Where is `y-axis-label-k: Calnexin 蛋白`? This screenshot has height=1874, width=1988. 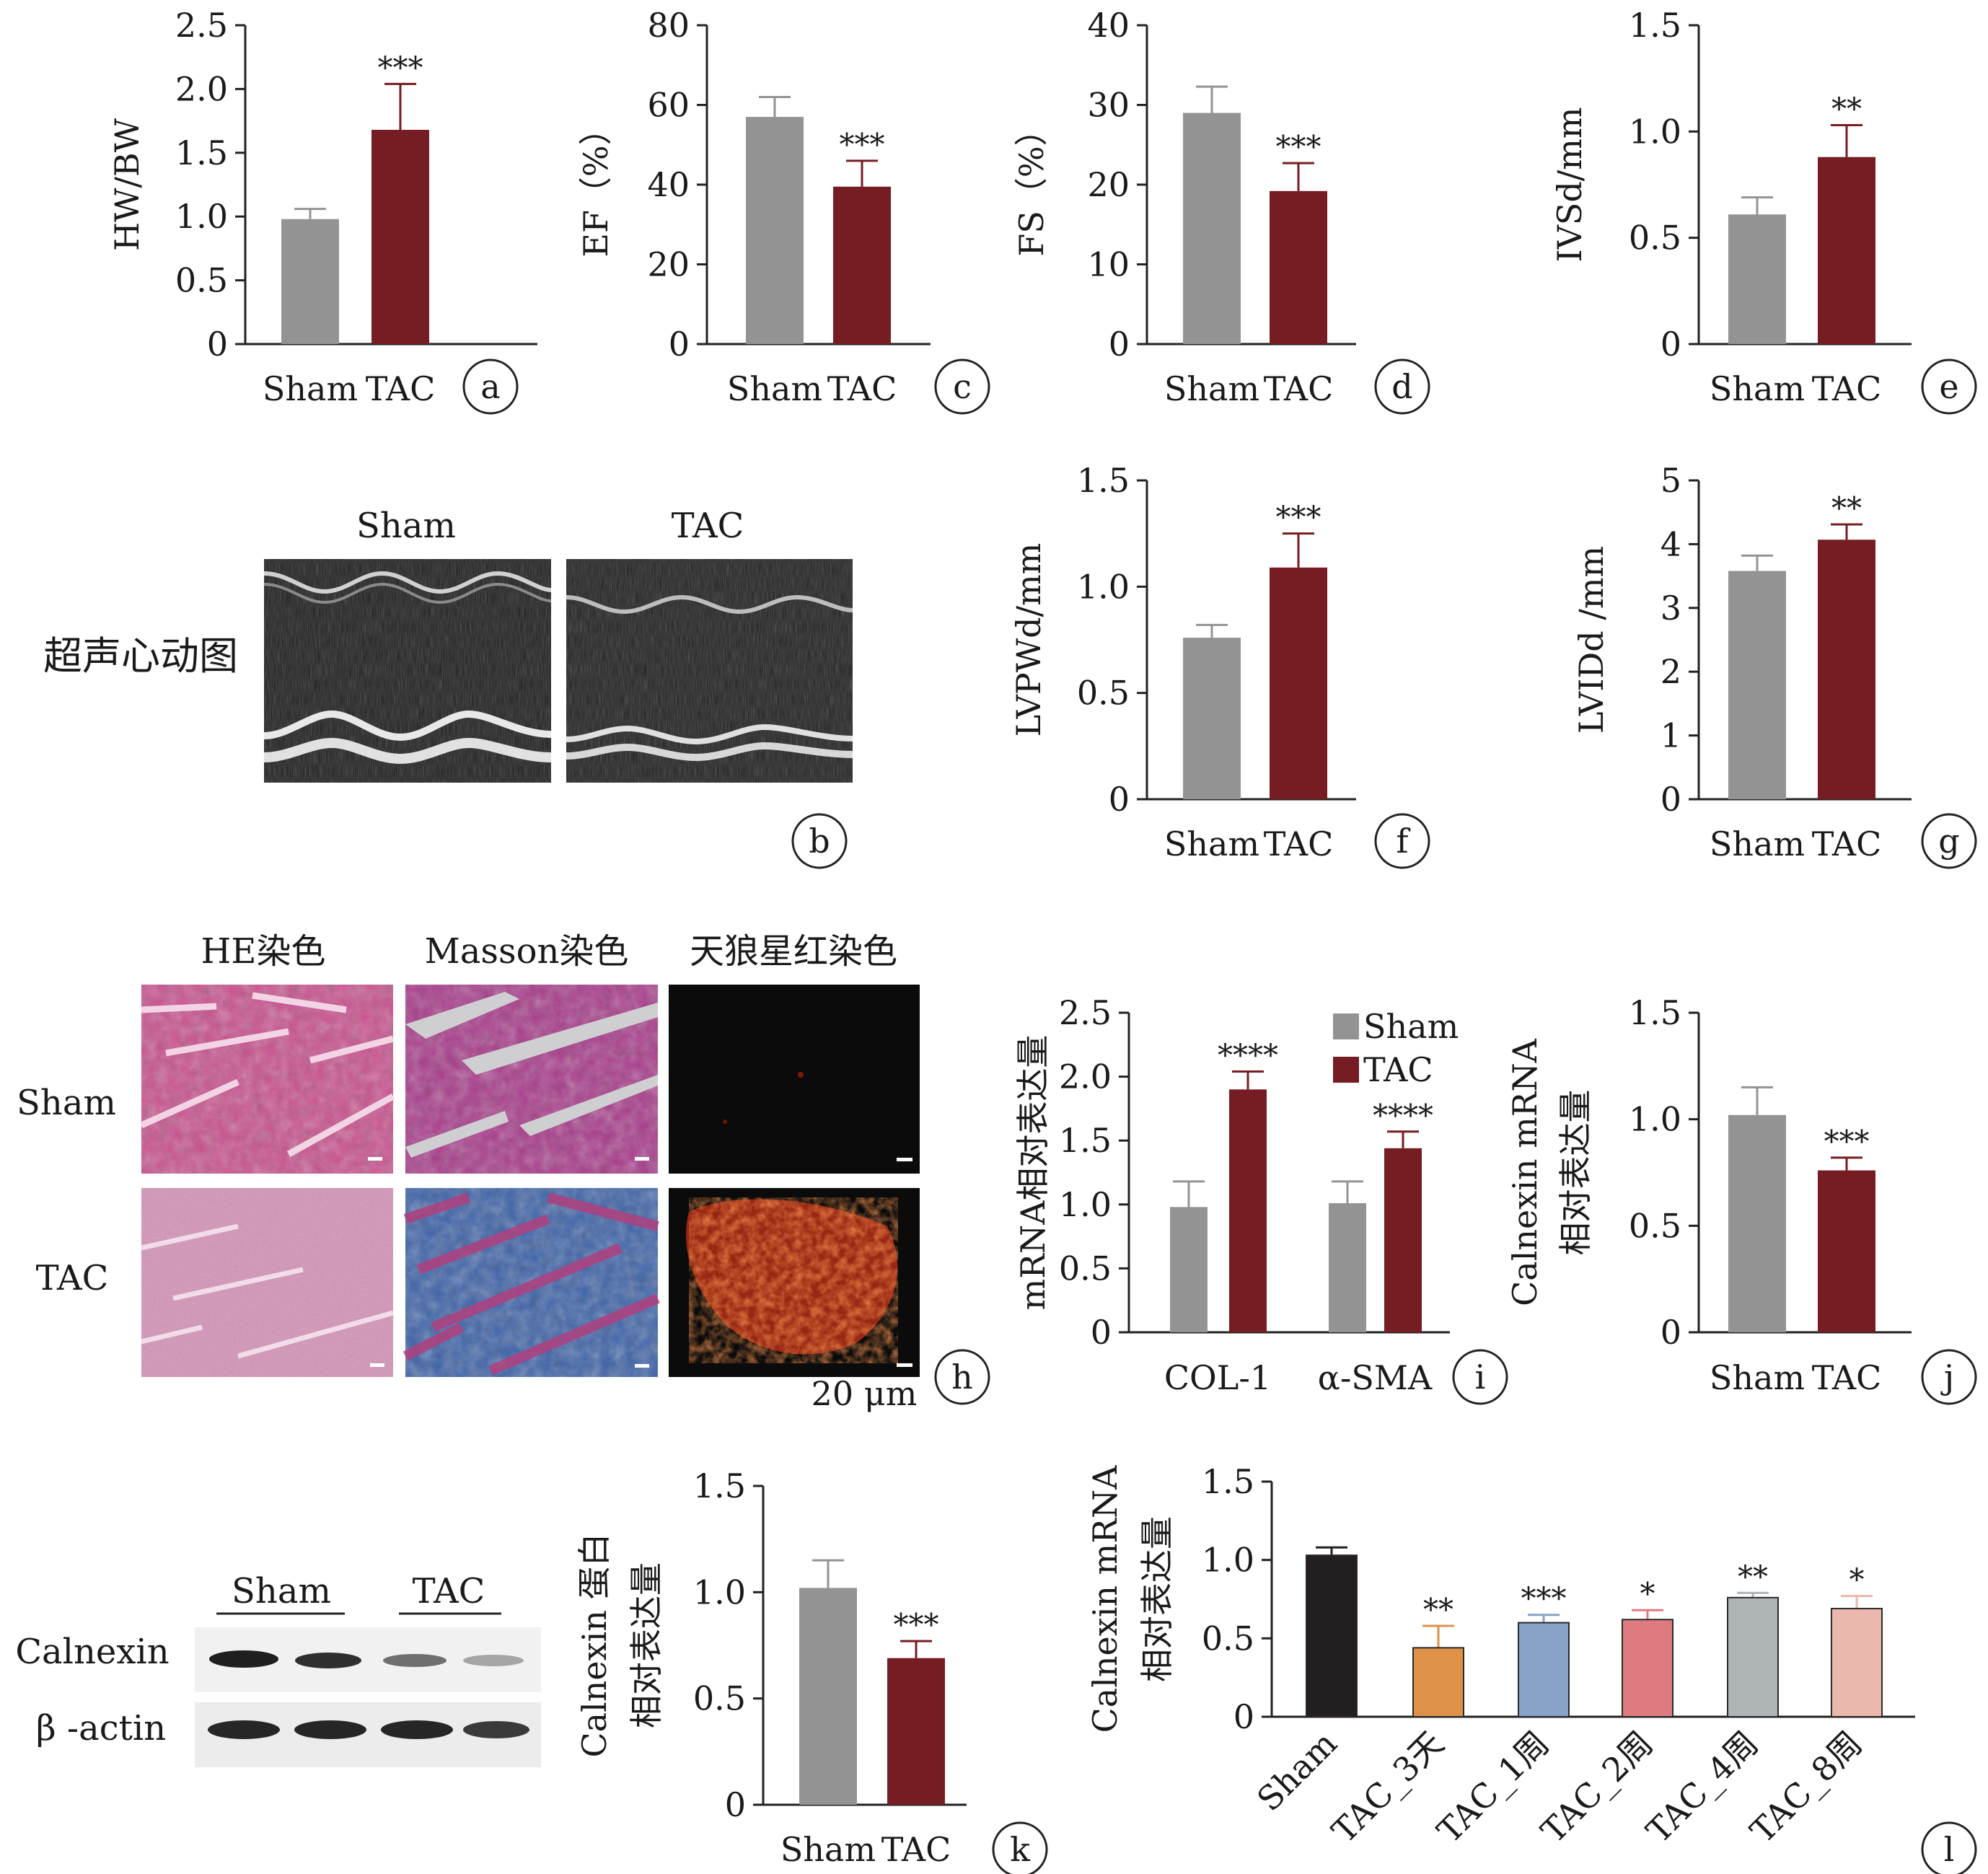
y-axis-label-k: Calnexin 蛋白 is located at coordinates (594, 1645).